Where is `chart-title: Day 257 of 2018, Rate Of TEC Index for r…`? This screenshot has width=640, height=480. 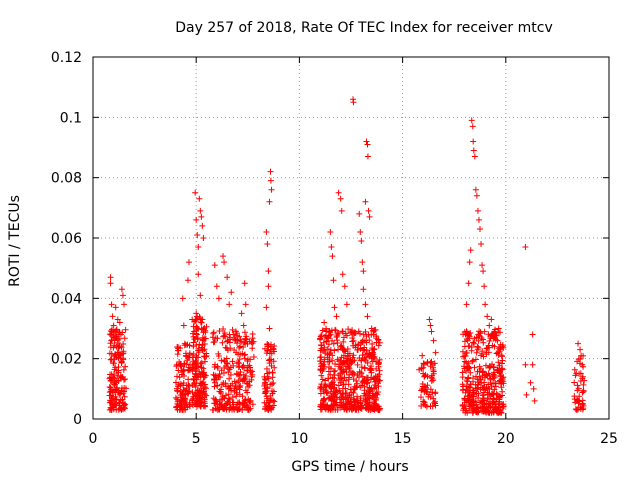 chart-title: Day 257 of 2018, Rate Of TEC Index for r… is located at coordinates (363, 28).